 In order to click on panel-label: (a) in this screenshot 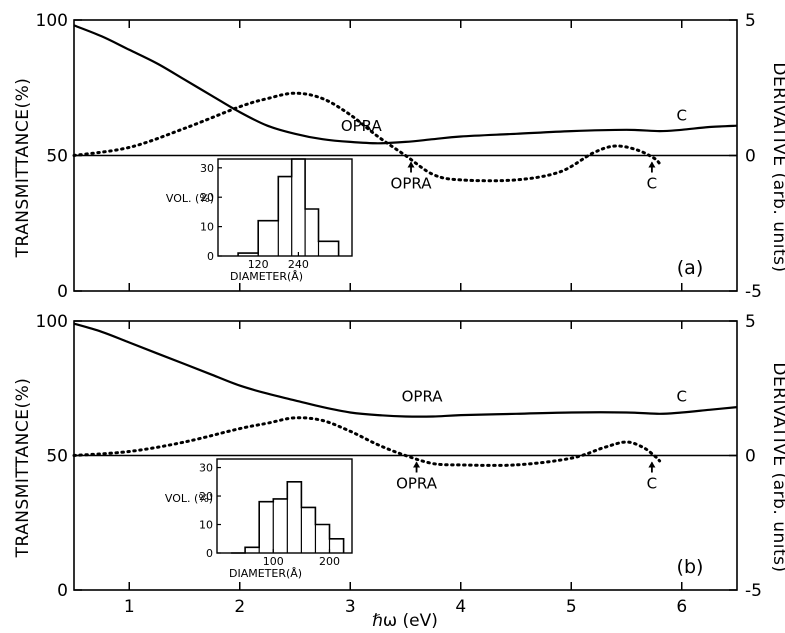, I will do `click(690, 268)`.